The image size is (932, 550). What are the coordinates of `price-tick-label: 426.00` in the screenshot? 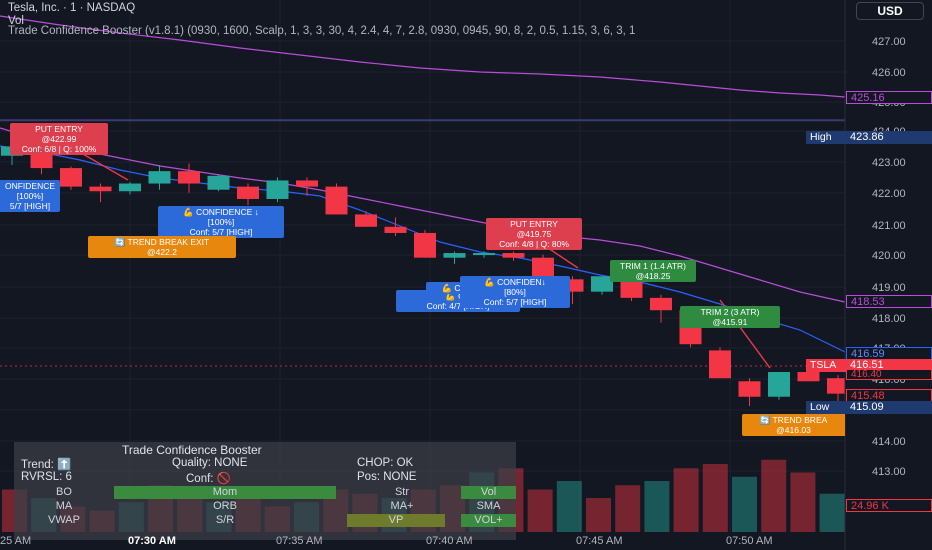 It's located at (889, 73).